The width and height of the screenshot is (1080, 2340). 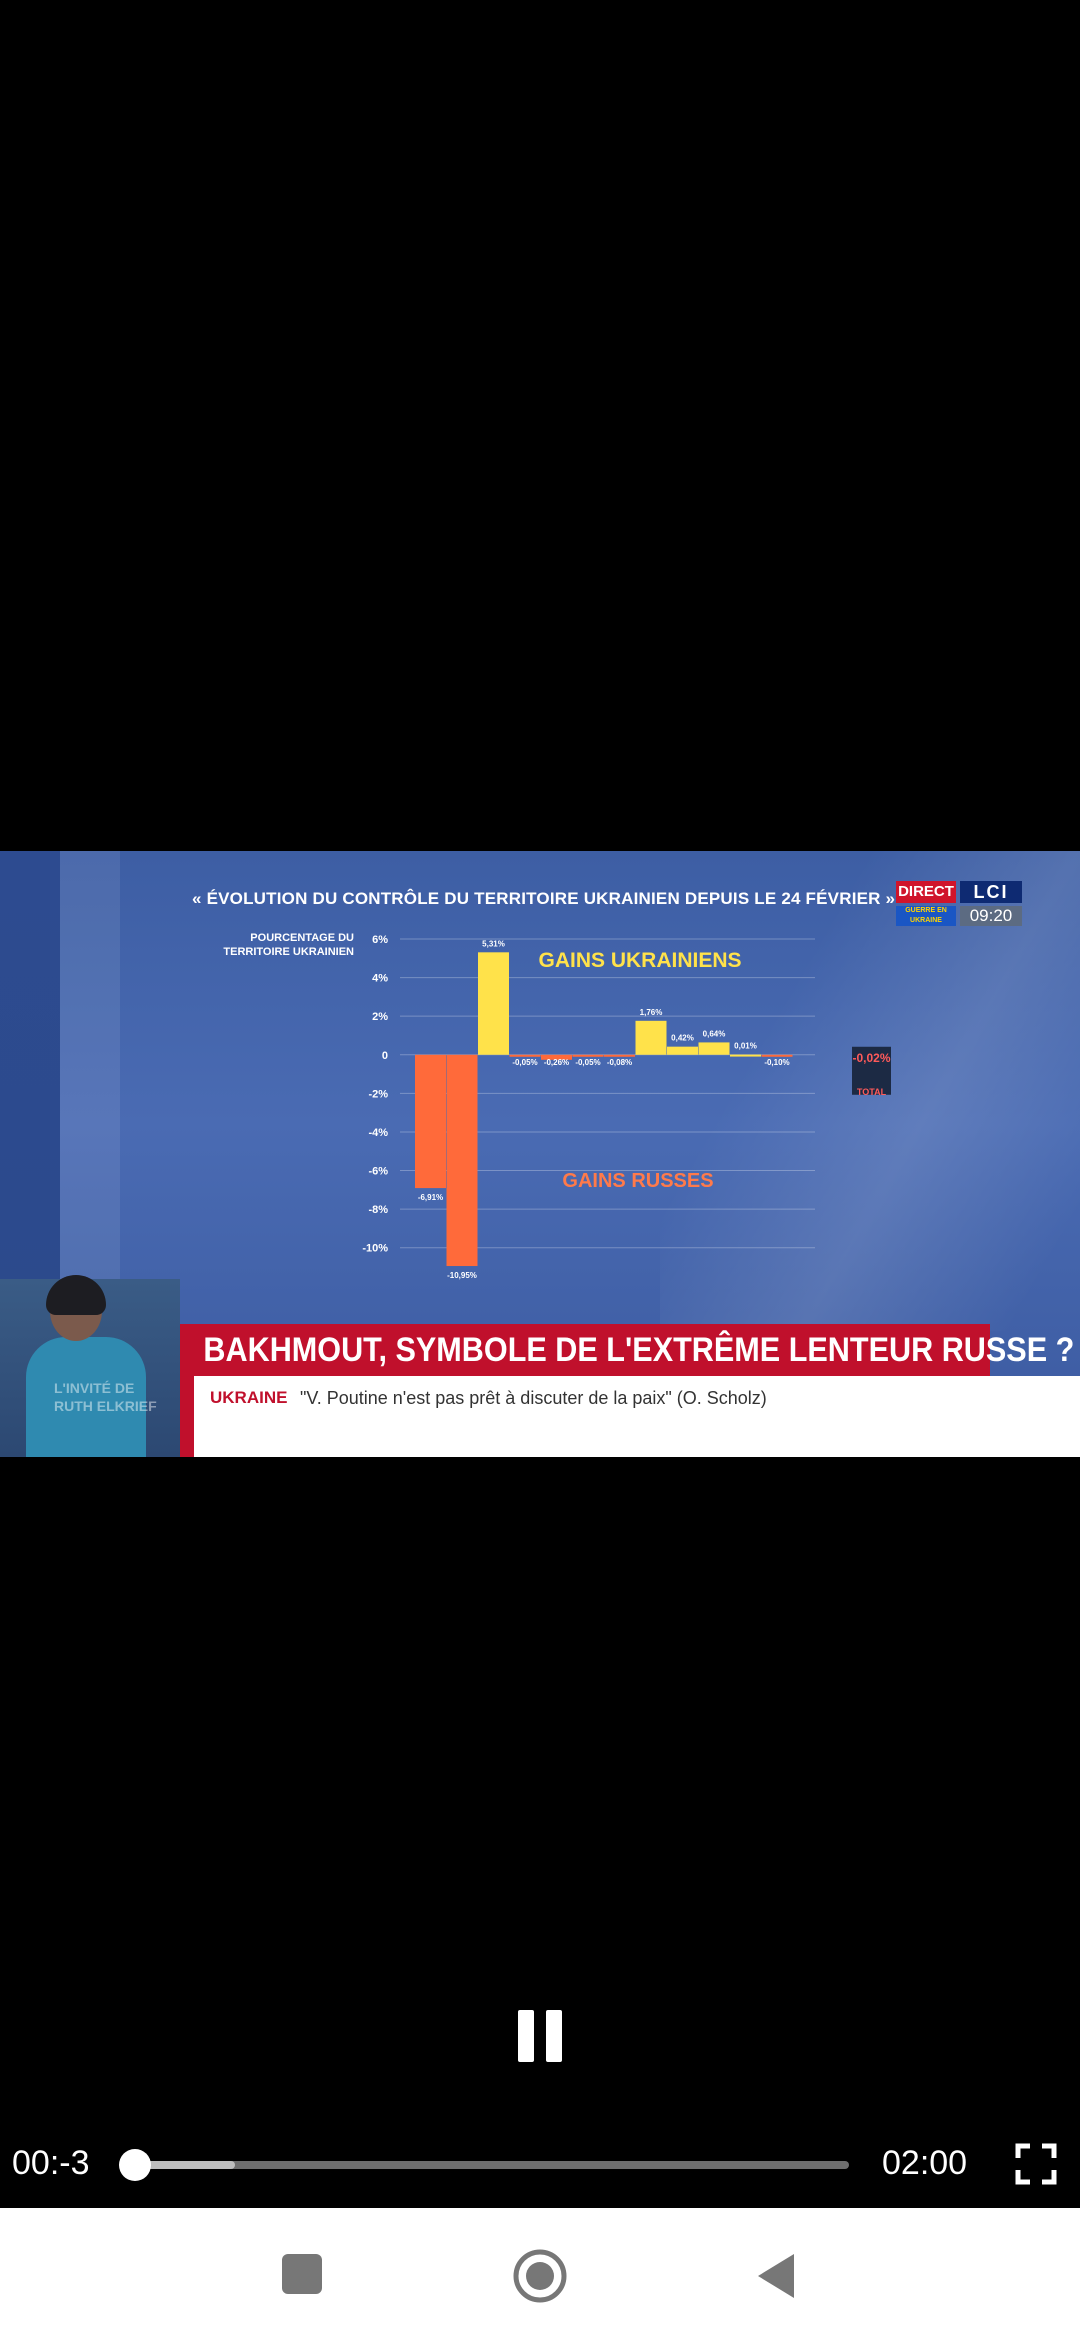 I want to click on gains-ukrainiens-label: GAINS UKRAINIENS, so click(x=639, y=960).